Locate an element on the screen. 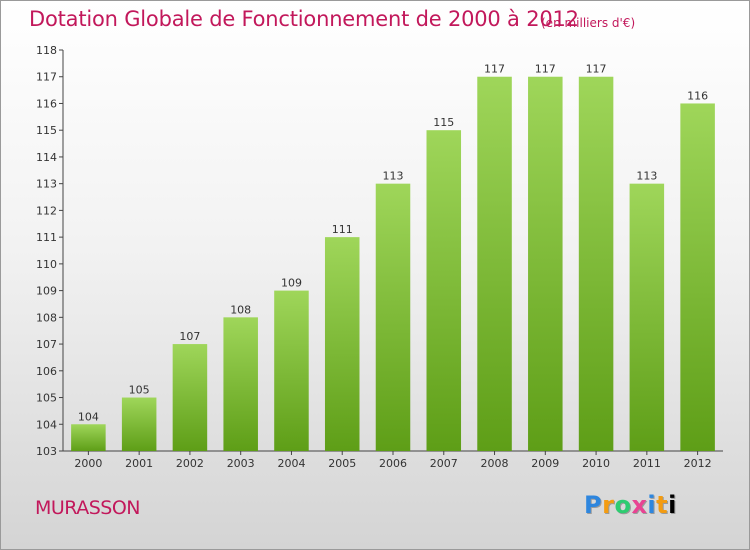 This screenshot has height=550, width=750. y-tick-label: 115 is located at coordinates (46, 130).